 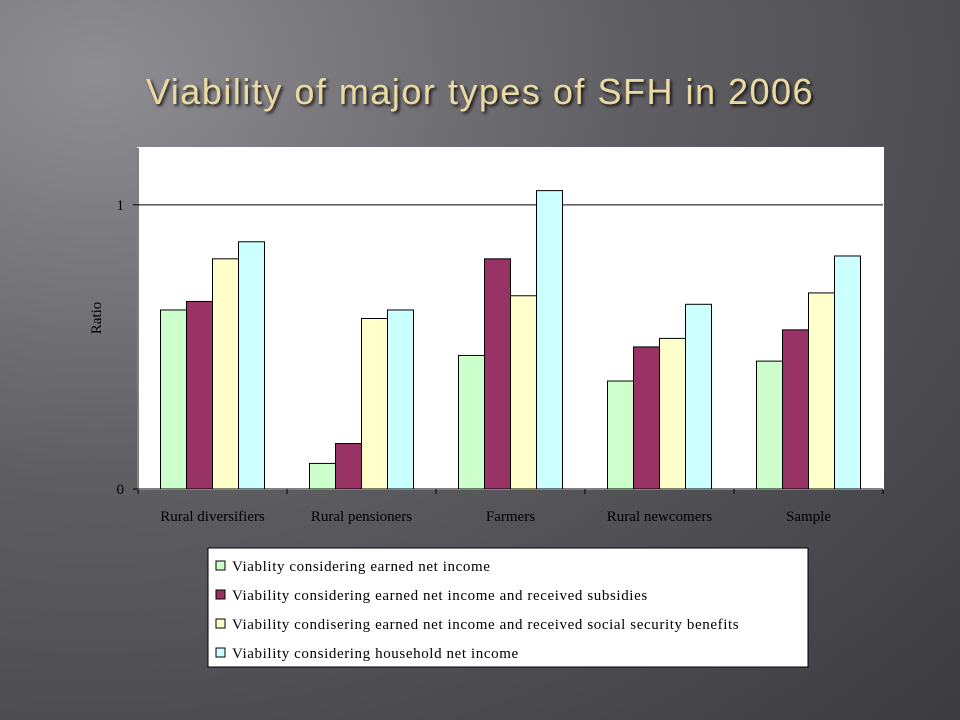 What do you see at coordinates (121, 490) in the screenshot?
I see `y-tick-label: 0` at bounding box center [121, 490].